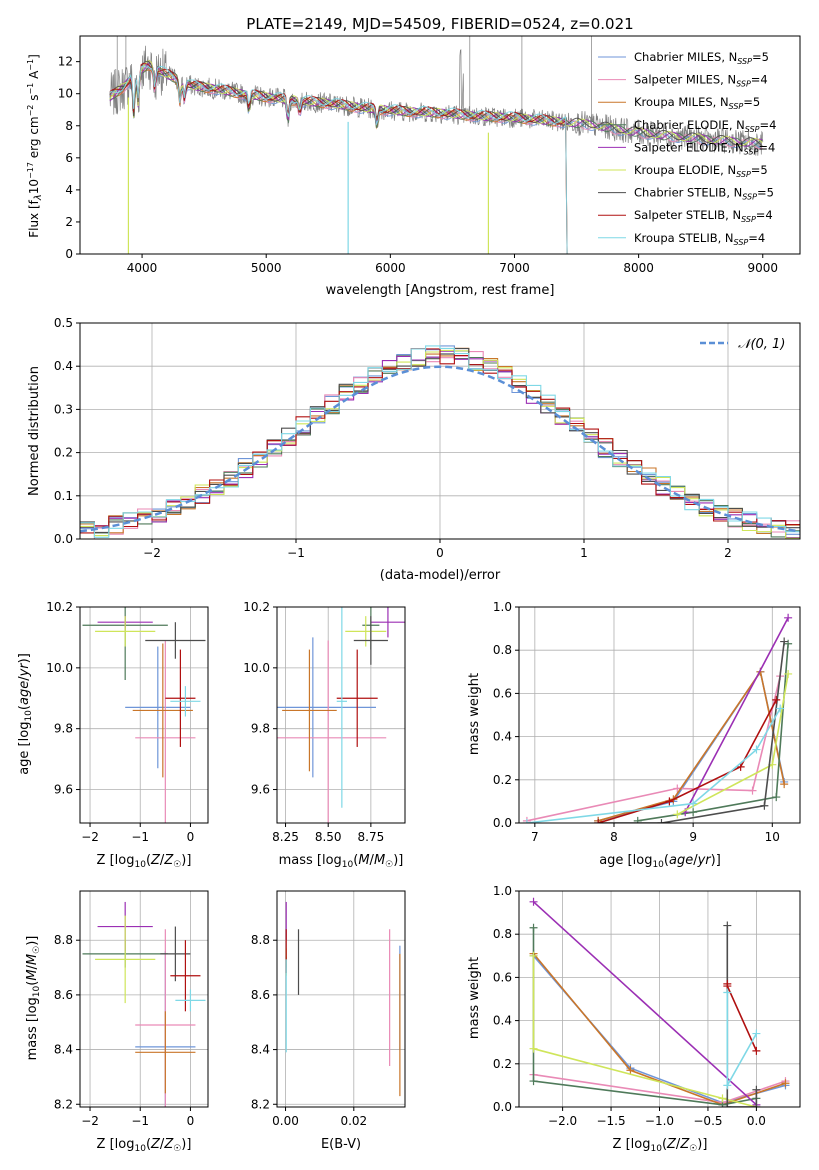 This screenshot has width=819, height=1170. What do you see at coordinates (535, 837) in the screenshot?
I see `weight-vs-age-xtick-label: 7` at bounding box center [535, 837].